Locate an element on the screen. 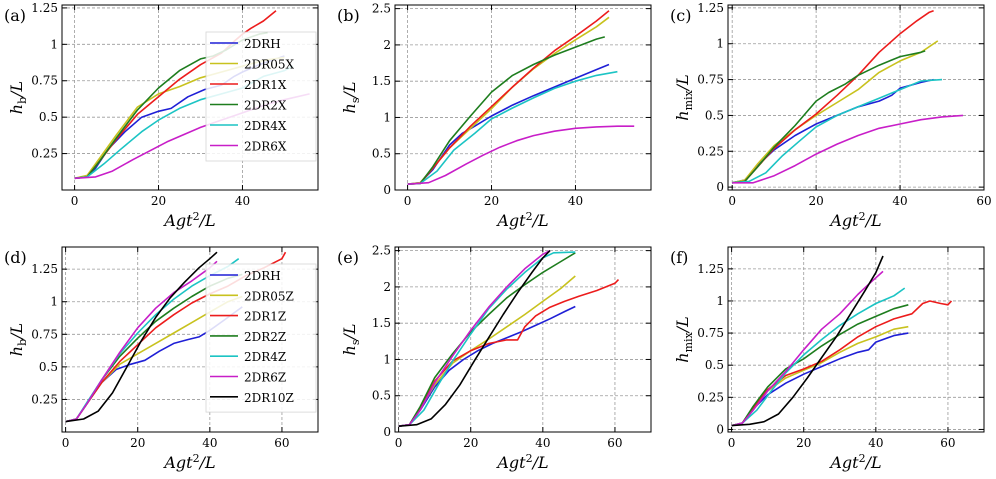 The height and width of the screenshot is (479, 996). series-line-2DR2X is located at coordinates (829, 117).